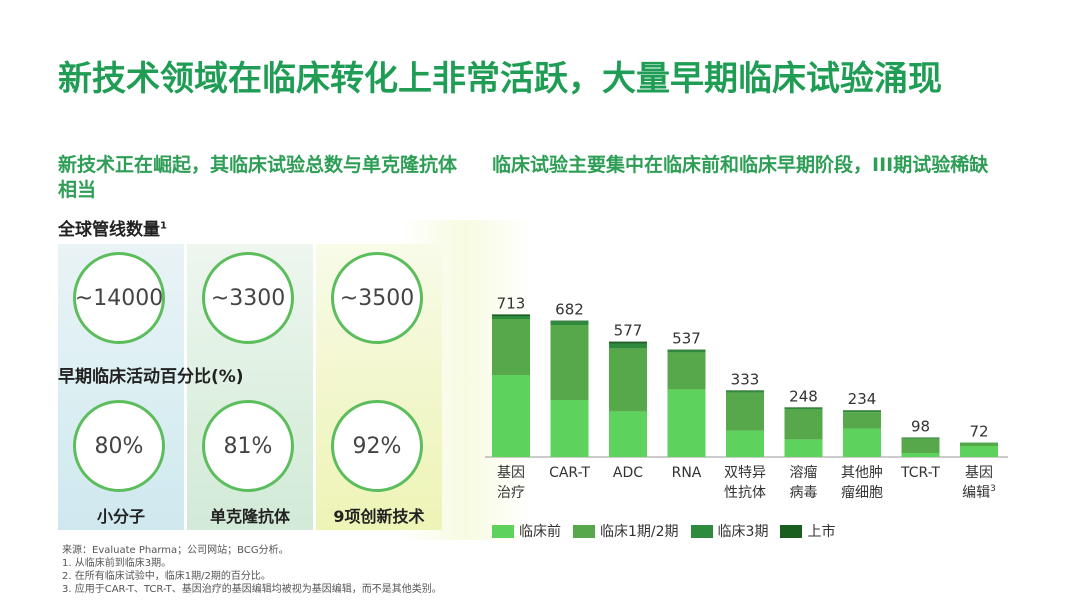 The image size is (1080, 608). What do you see at coordinates (151, 377) in the screenshot?
I see `early-section-label: 早期临床活动百分比(%)` at bounding box center [151, 377].